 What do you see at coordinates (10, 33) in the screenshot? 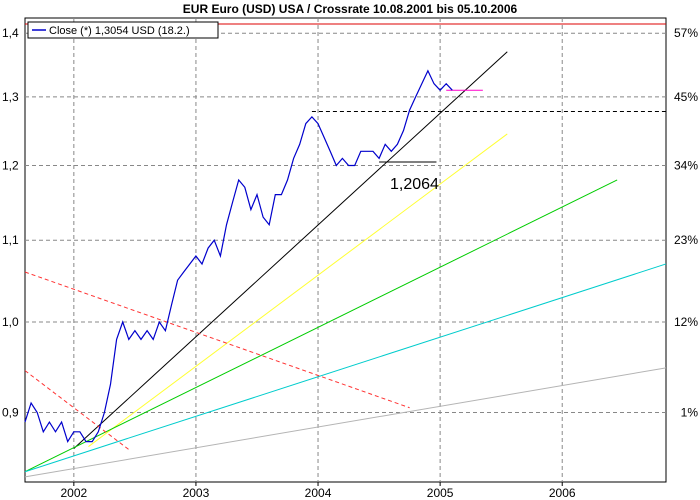
I see `y-tick-label-left: 1,4` at bounding box center [10, 33].